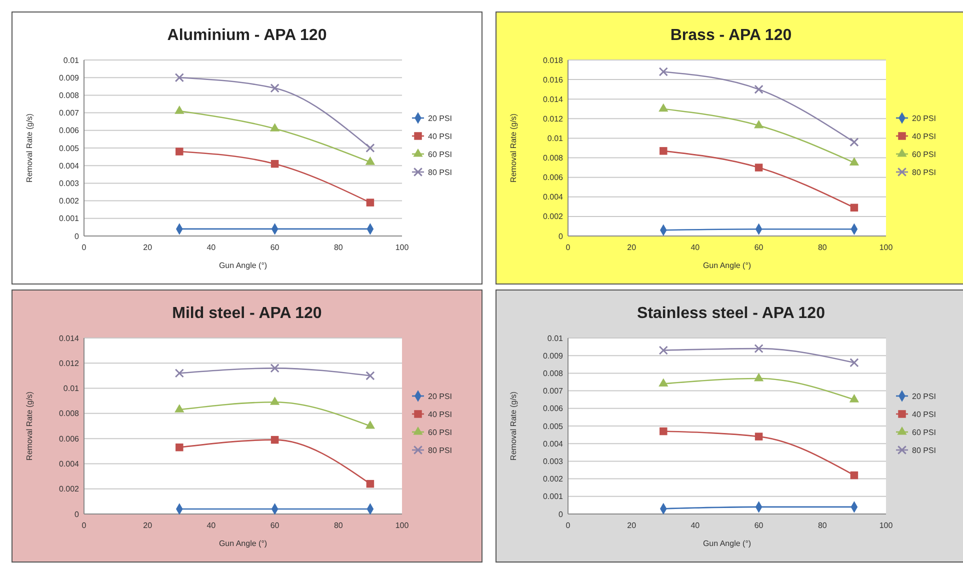 This screenshot has height=563, width=963. I want to click on chart-title: Mild steel - APA 120, so click(247, 313).